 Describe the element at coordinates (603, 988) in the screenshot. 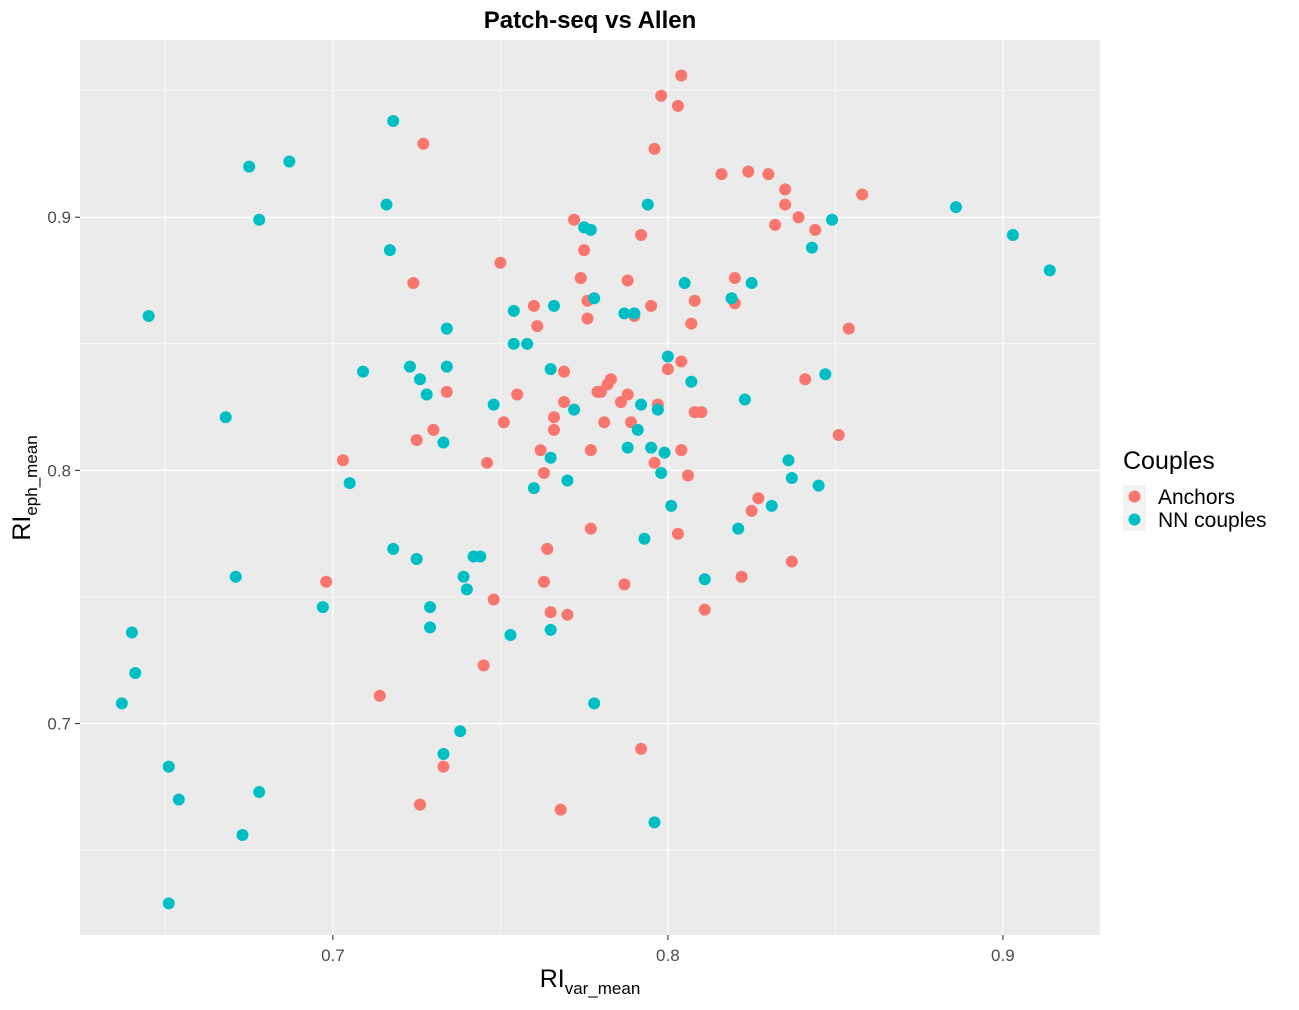

I see `x-axis-title-subscript: var_mean` at that location.